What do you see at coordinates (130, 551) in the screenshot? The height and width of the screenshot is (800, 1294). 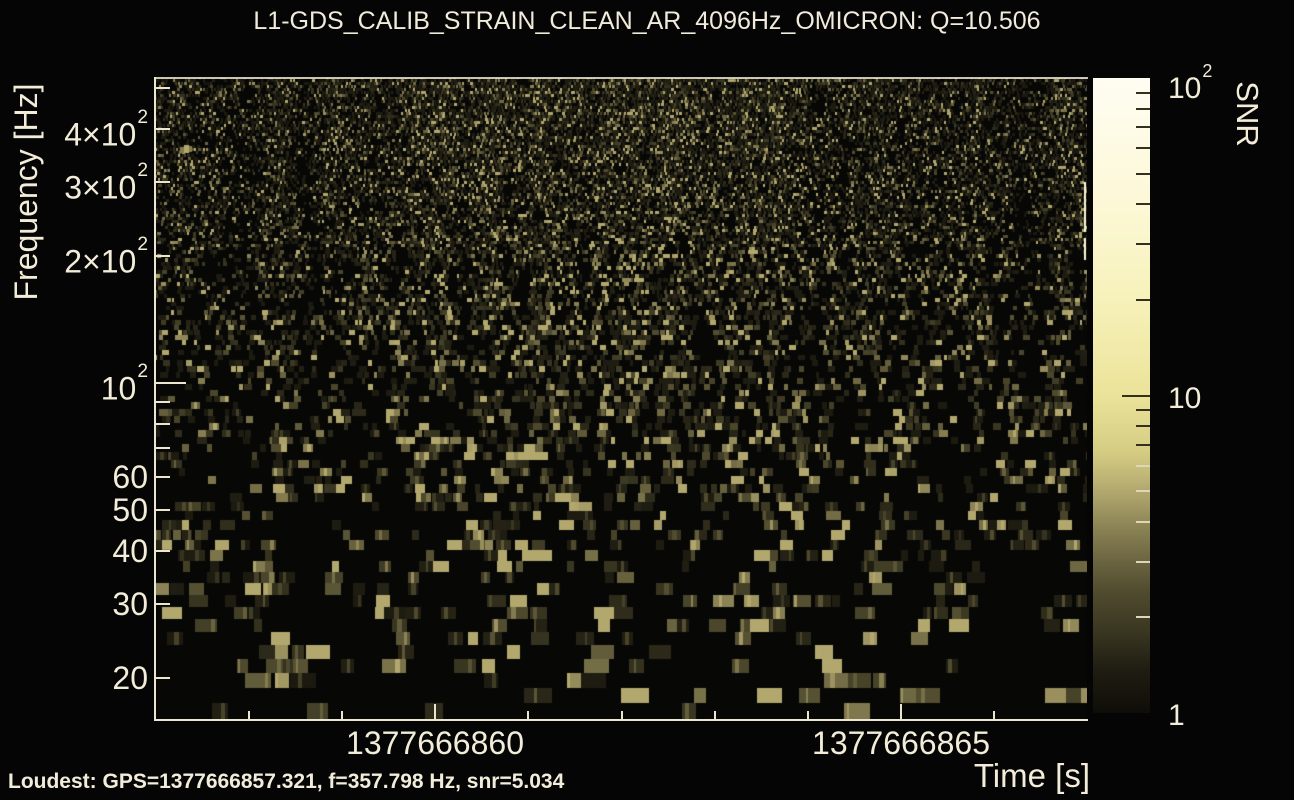 I see `y-tick-label: 40` at bounding box center [130, 551].